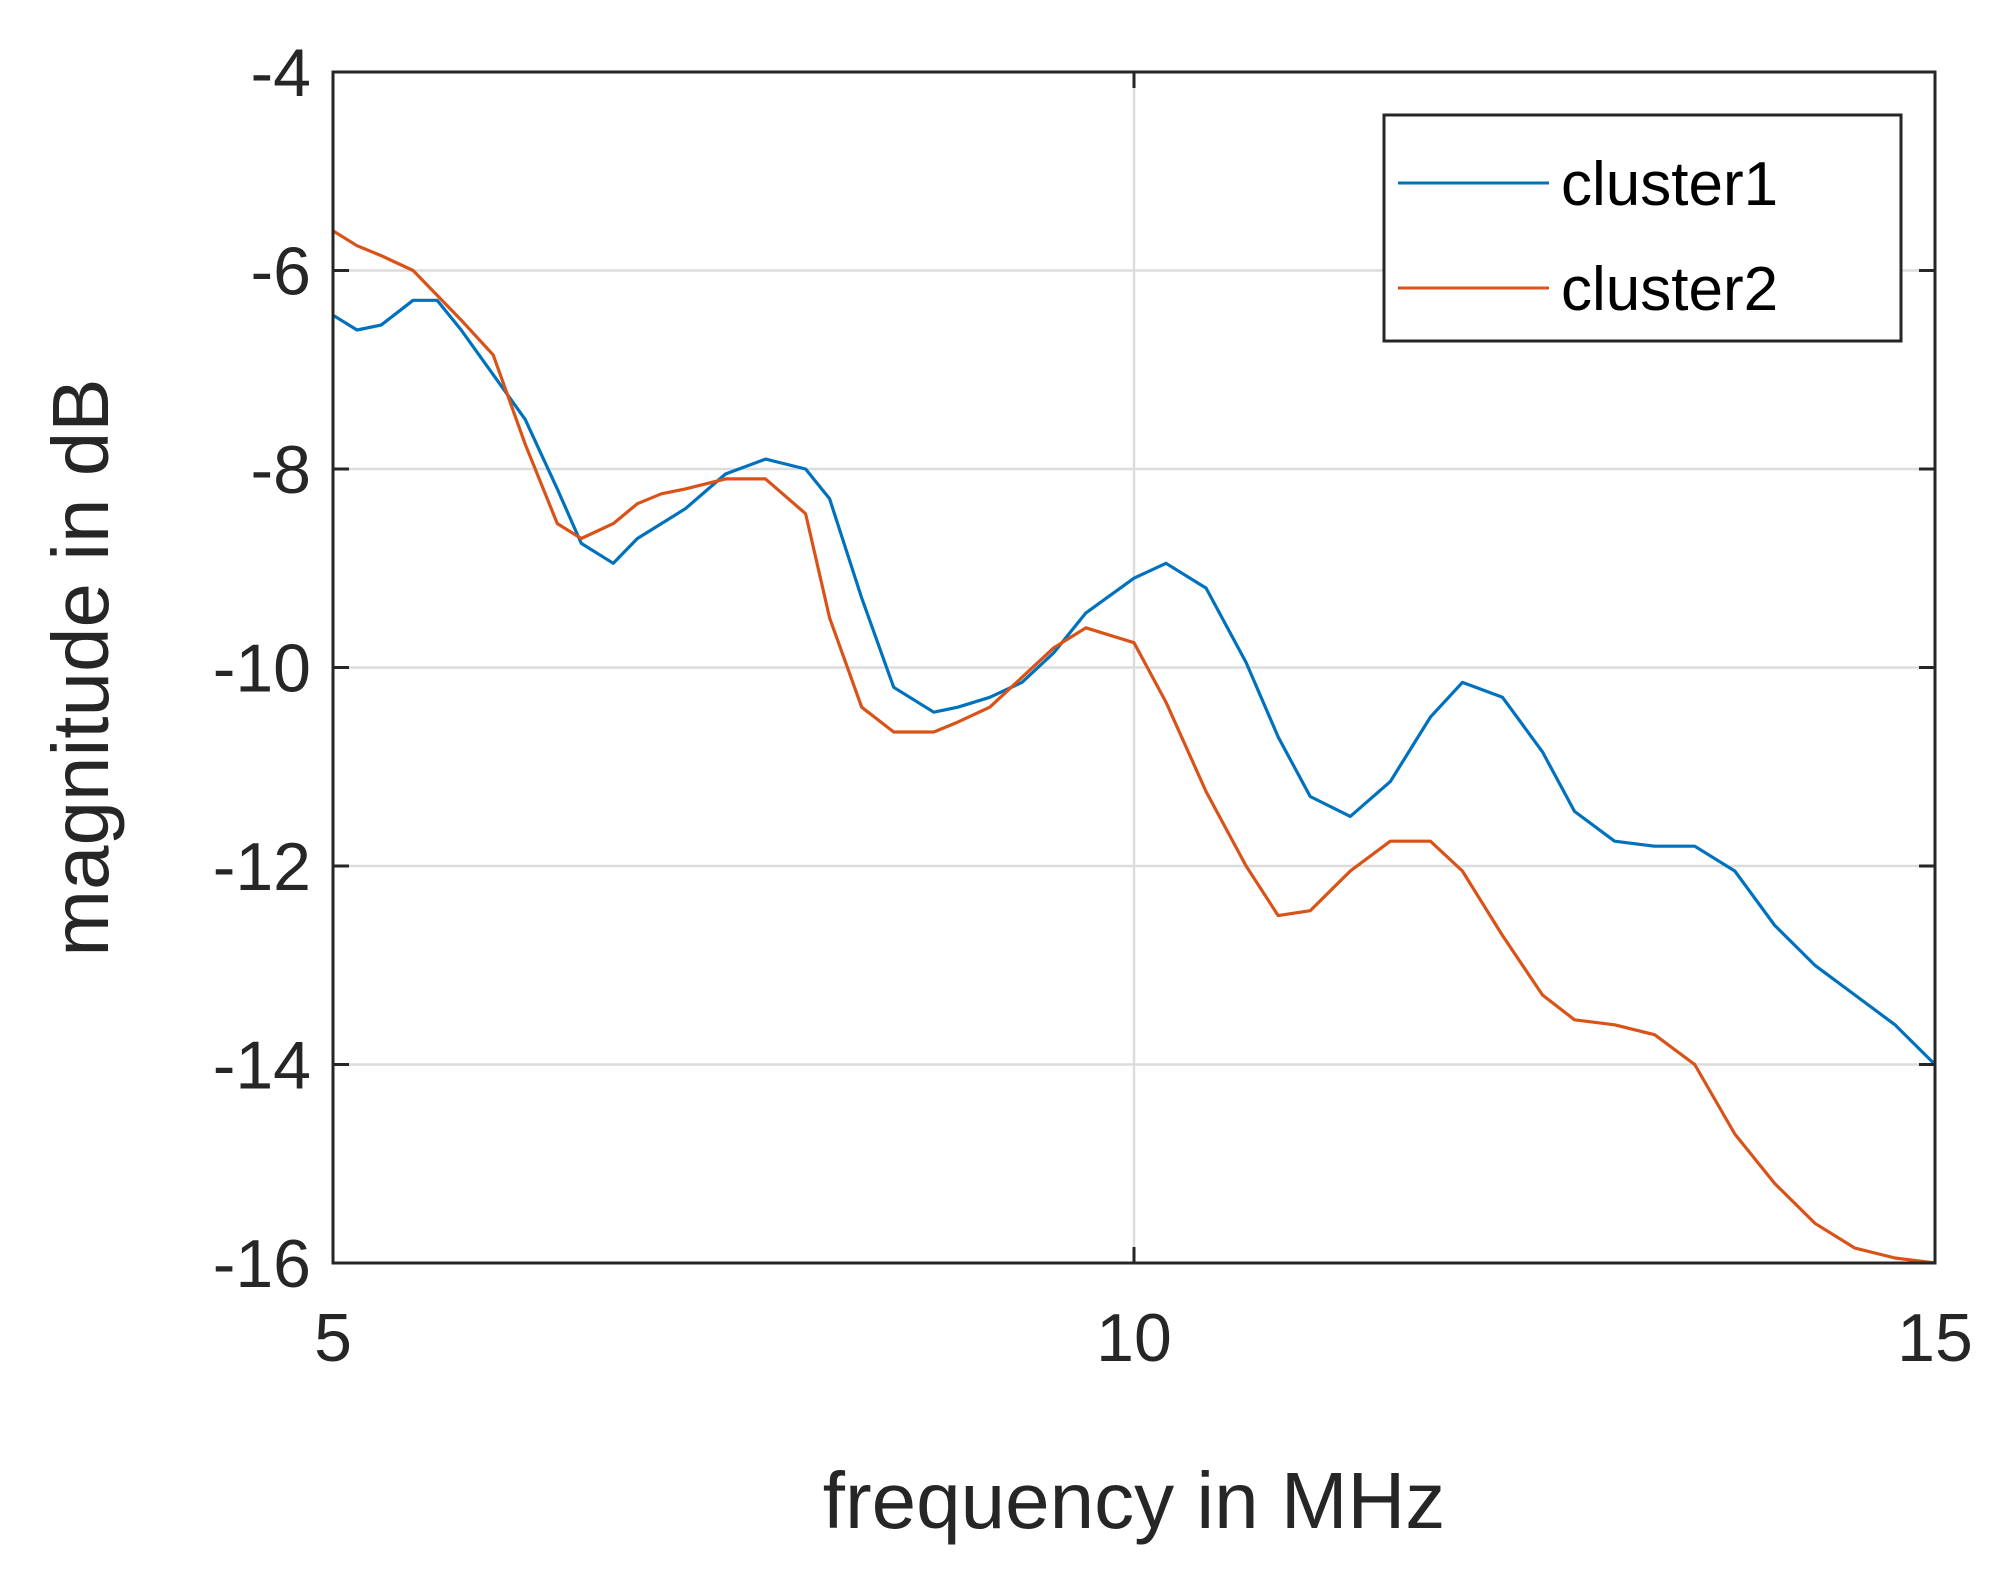  What do you see at coordinates (80, 667) in the screenshot?
I see `y-axis-label: magnitude in dB` at bounding box center [80, 667].